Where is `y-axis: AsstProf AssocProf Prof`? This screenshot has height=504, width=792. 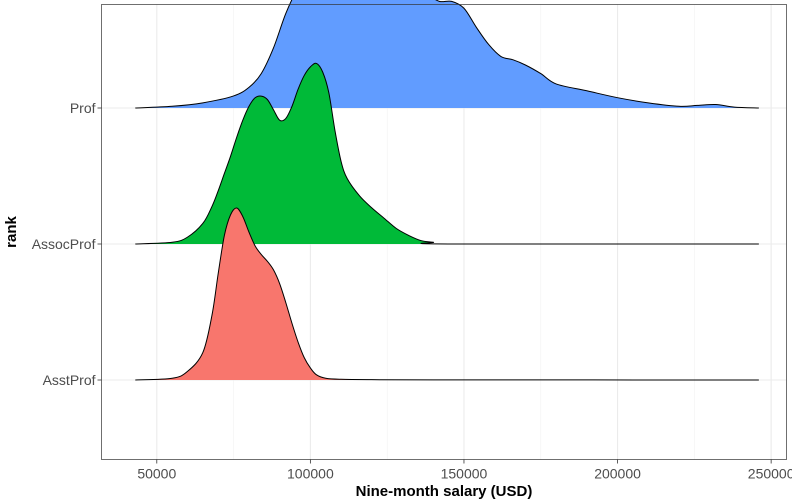
y-axis: AsstProf AssocProf Prof is located at coordinates (67, 244).